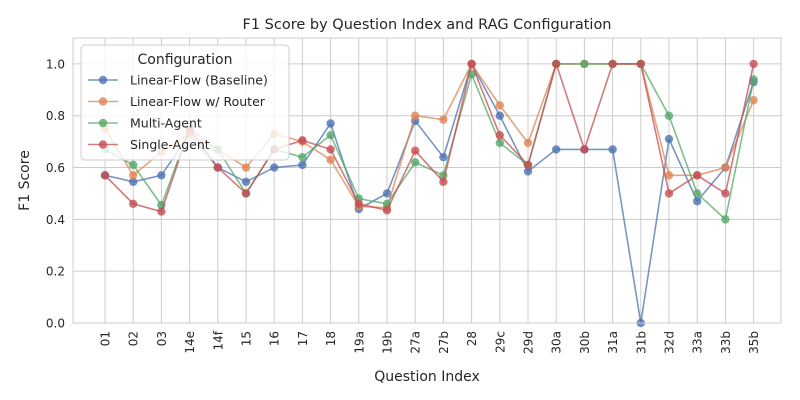 The height and width of the screenshot is (400, 800). I want to click on x-tick-label: 31a, so click(613, 342).